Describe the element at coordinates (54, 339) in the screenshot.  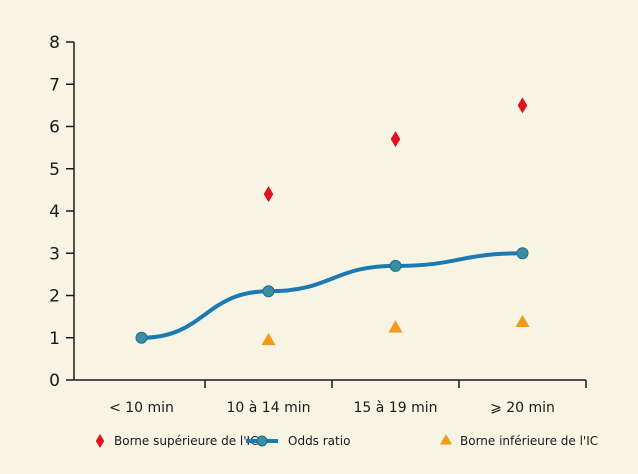
I see `y-tick-label: 1` at that location.